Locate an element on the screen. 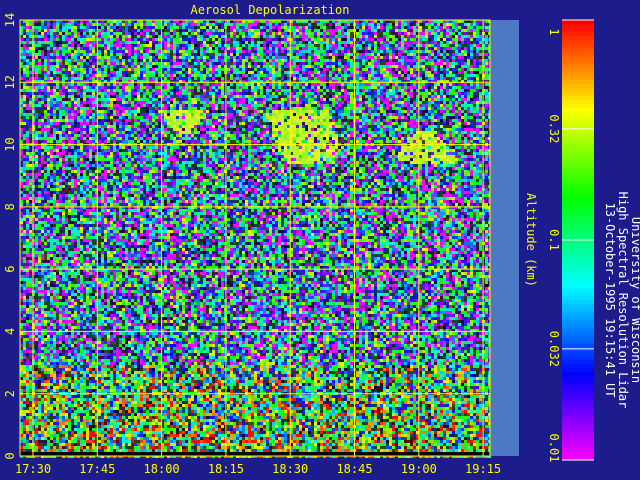  side-text-institution: University of Wisconsin is located at coordinates (634, 300).